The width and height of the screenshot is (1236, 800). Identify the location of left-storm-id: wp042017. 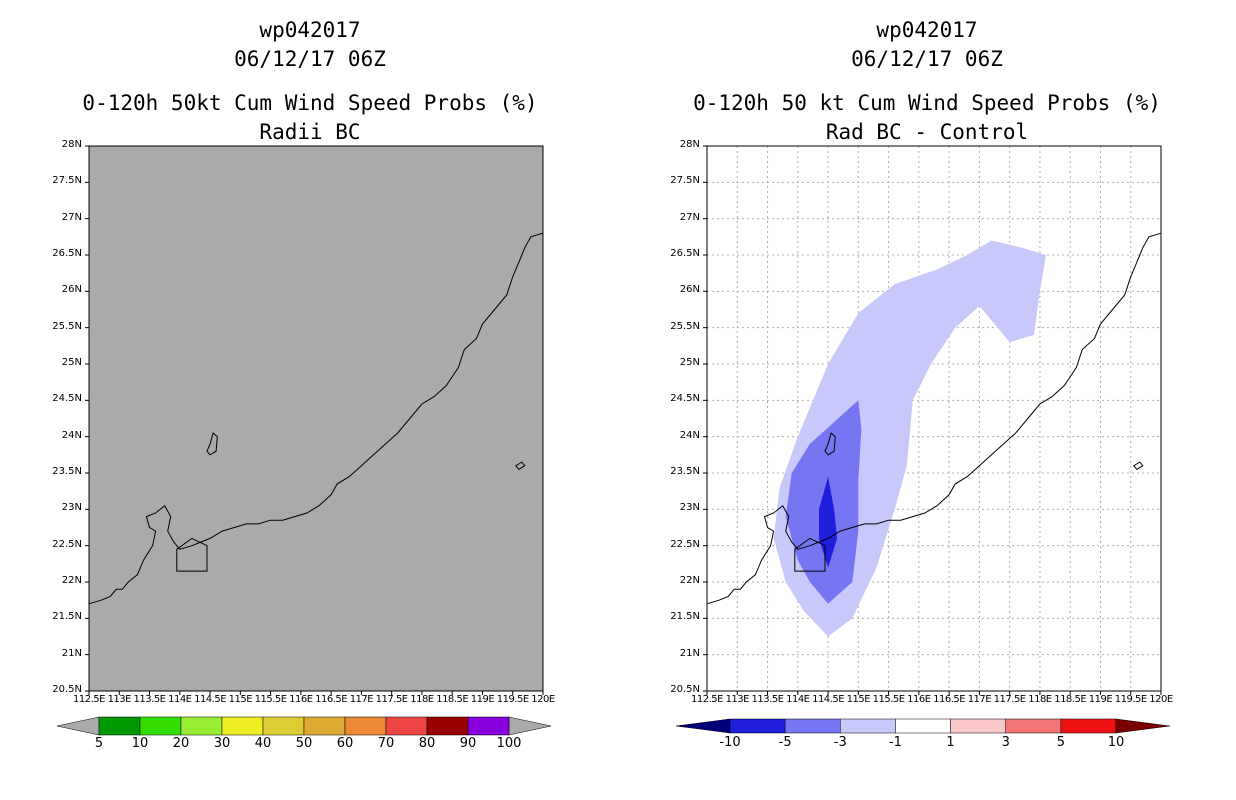
(310, 30).